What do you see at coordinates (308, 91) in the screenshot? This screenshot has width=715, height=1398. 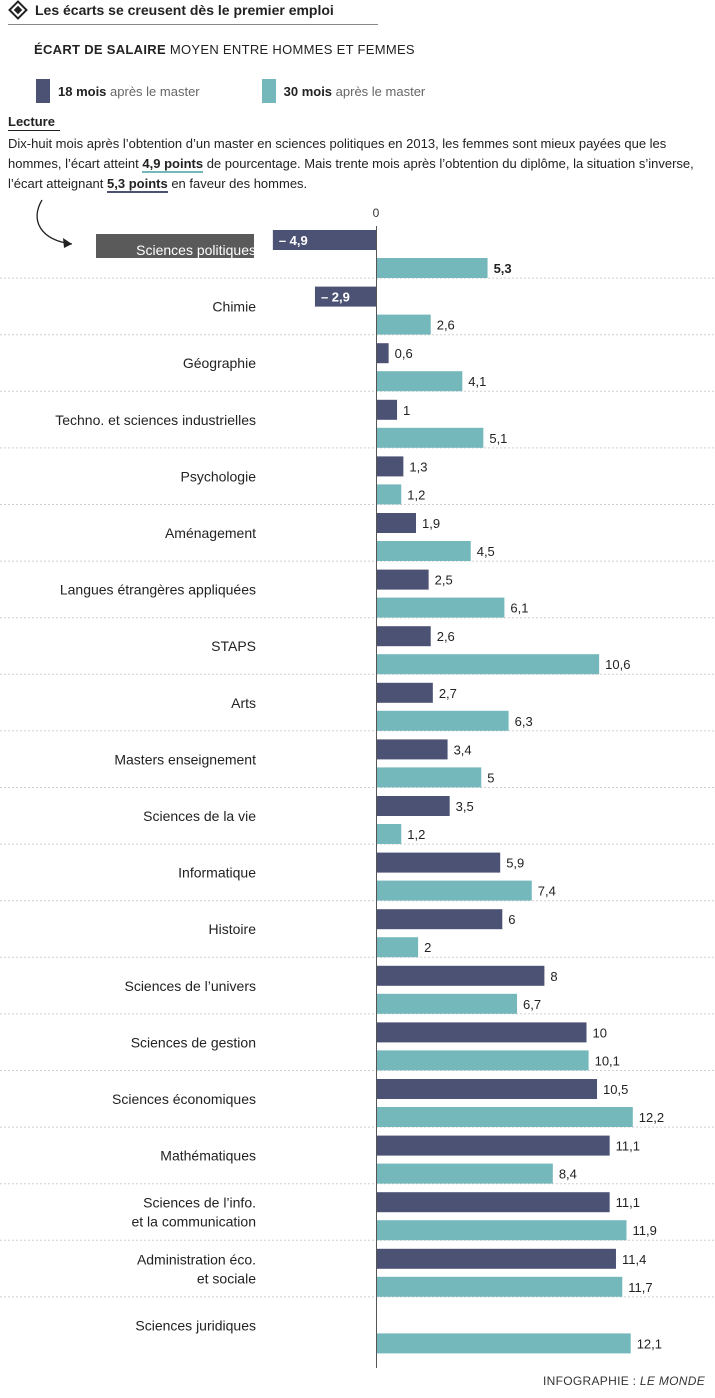 I see `legend-strong-label: 30 mois` at bounding box center [308, 91].